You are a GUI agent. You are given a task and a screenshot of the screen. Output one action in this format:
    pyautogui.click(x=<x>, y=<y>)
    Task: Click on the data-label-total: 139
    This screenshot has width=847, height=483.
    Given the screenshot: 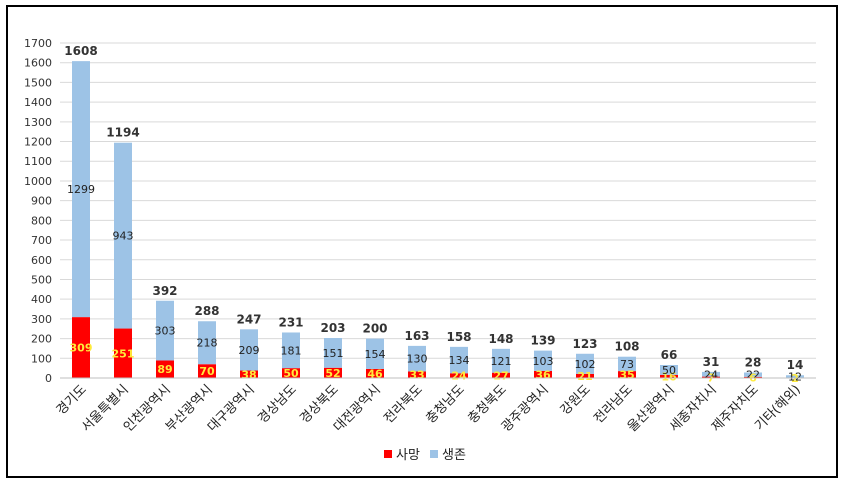 What is the action you would take?
    pyautogui.click(x=542, y=341)
    